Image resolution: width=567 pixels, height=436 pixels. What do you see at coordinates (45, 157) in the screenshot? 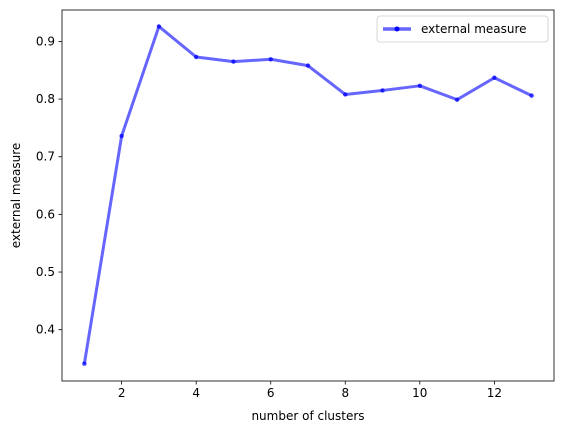
I see `y-tick-label: 0.7` at bounding box center [45, 157].